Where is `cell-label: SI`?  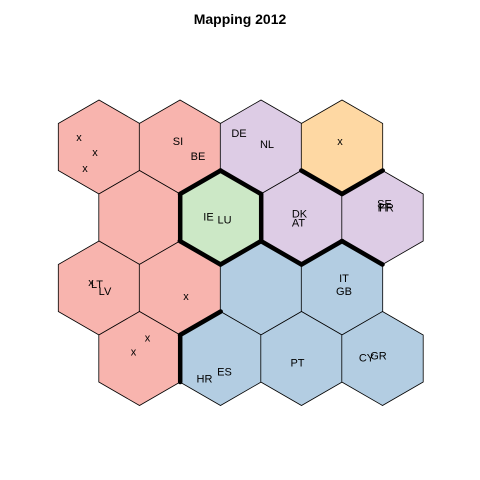 cell-label: SI is located at coordinates (178, 142).